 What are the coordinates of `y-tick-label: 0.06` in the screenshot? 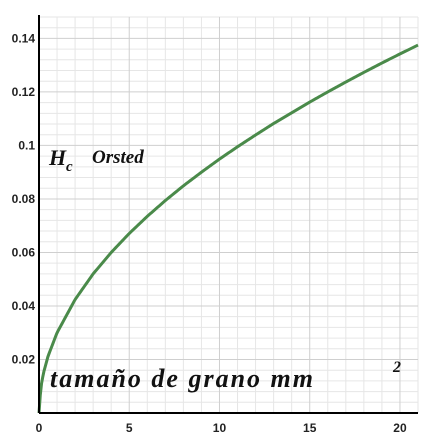 It's located at (24, 252).